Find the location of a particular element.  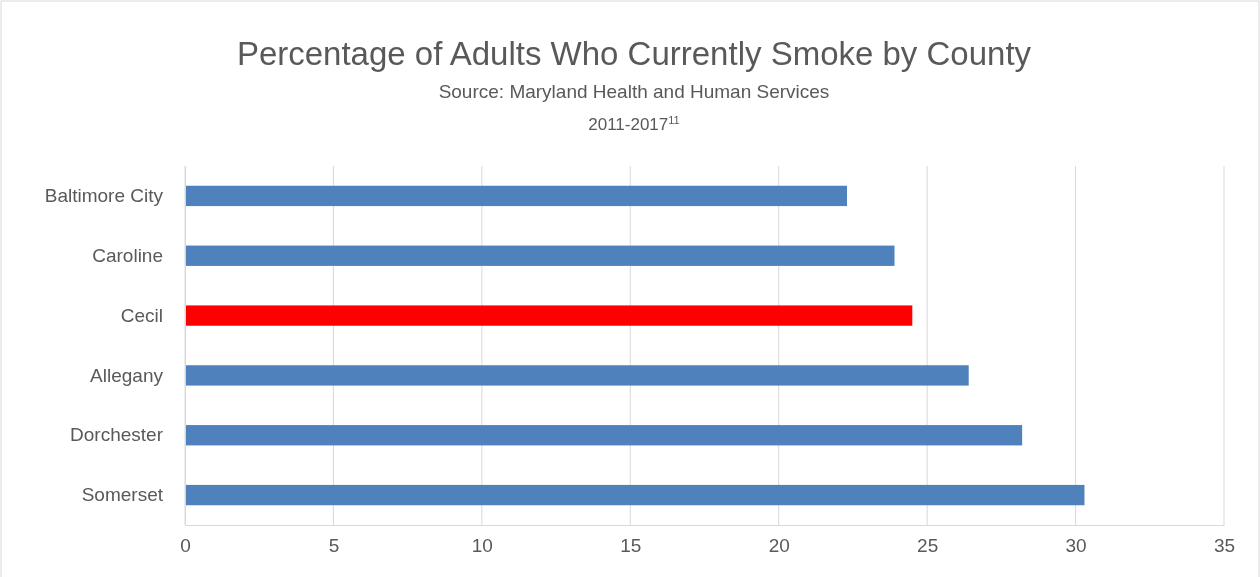

x-tick-label: 0 is located at coordinates (185, 546).